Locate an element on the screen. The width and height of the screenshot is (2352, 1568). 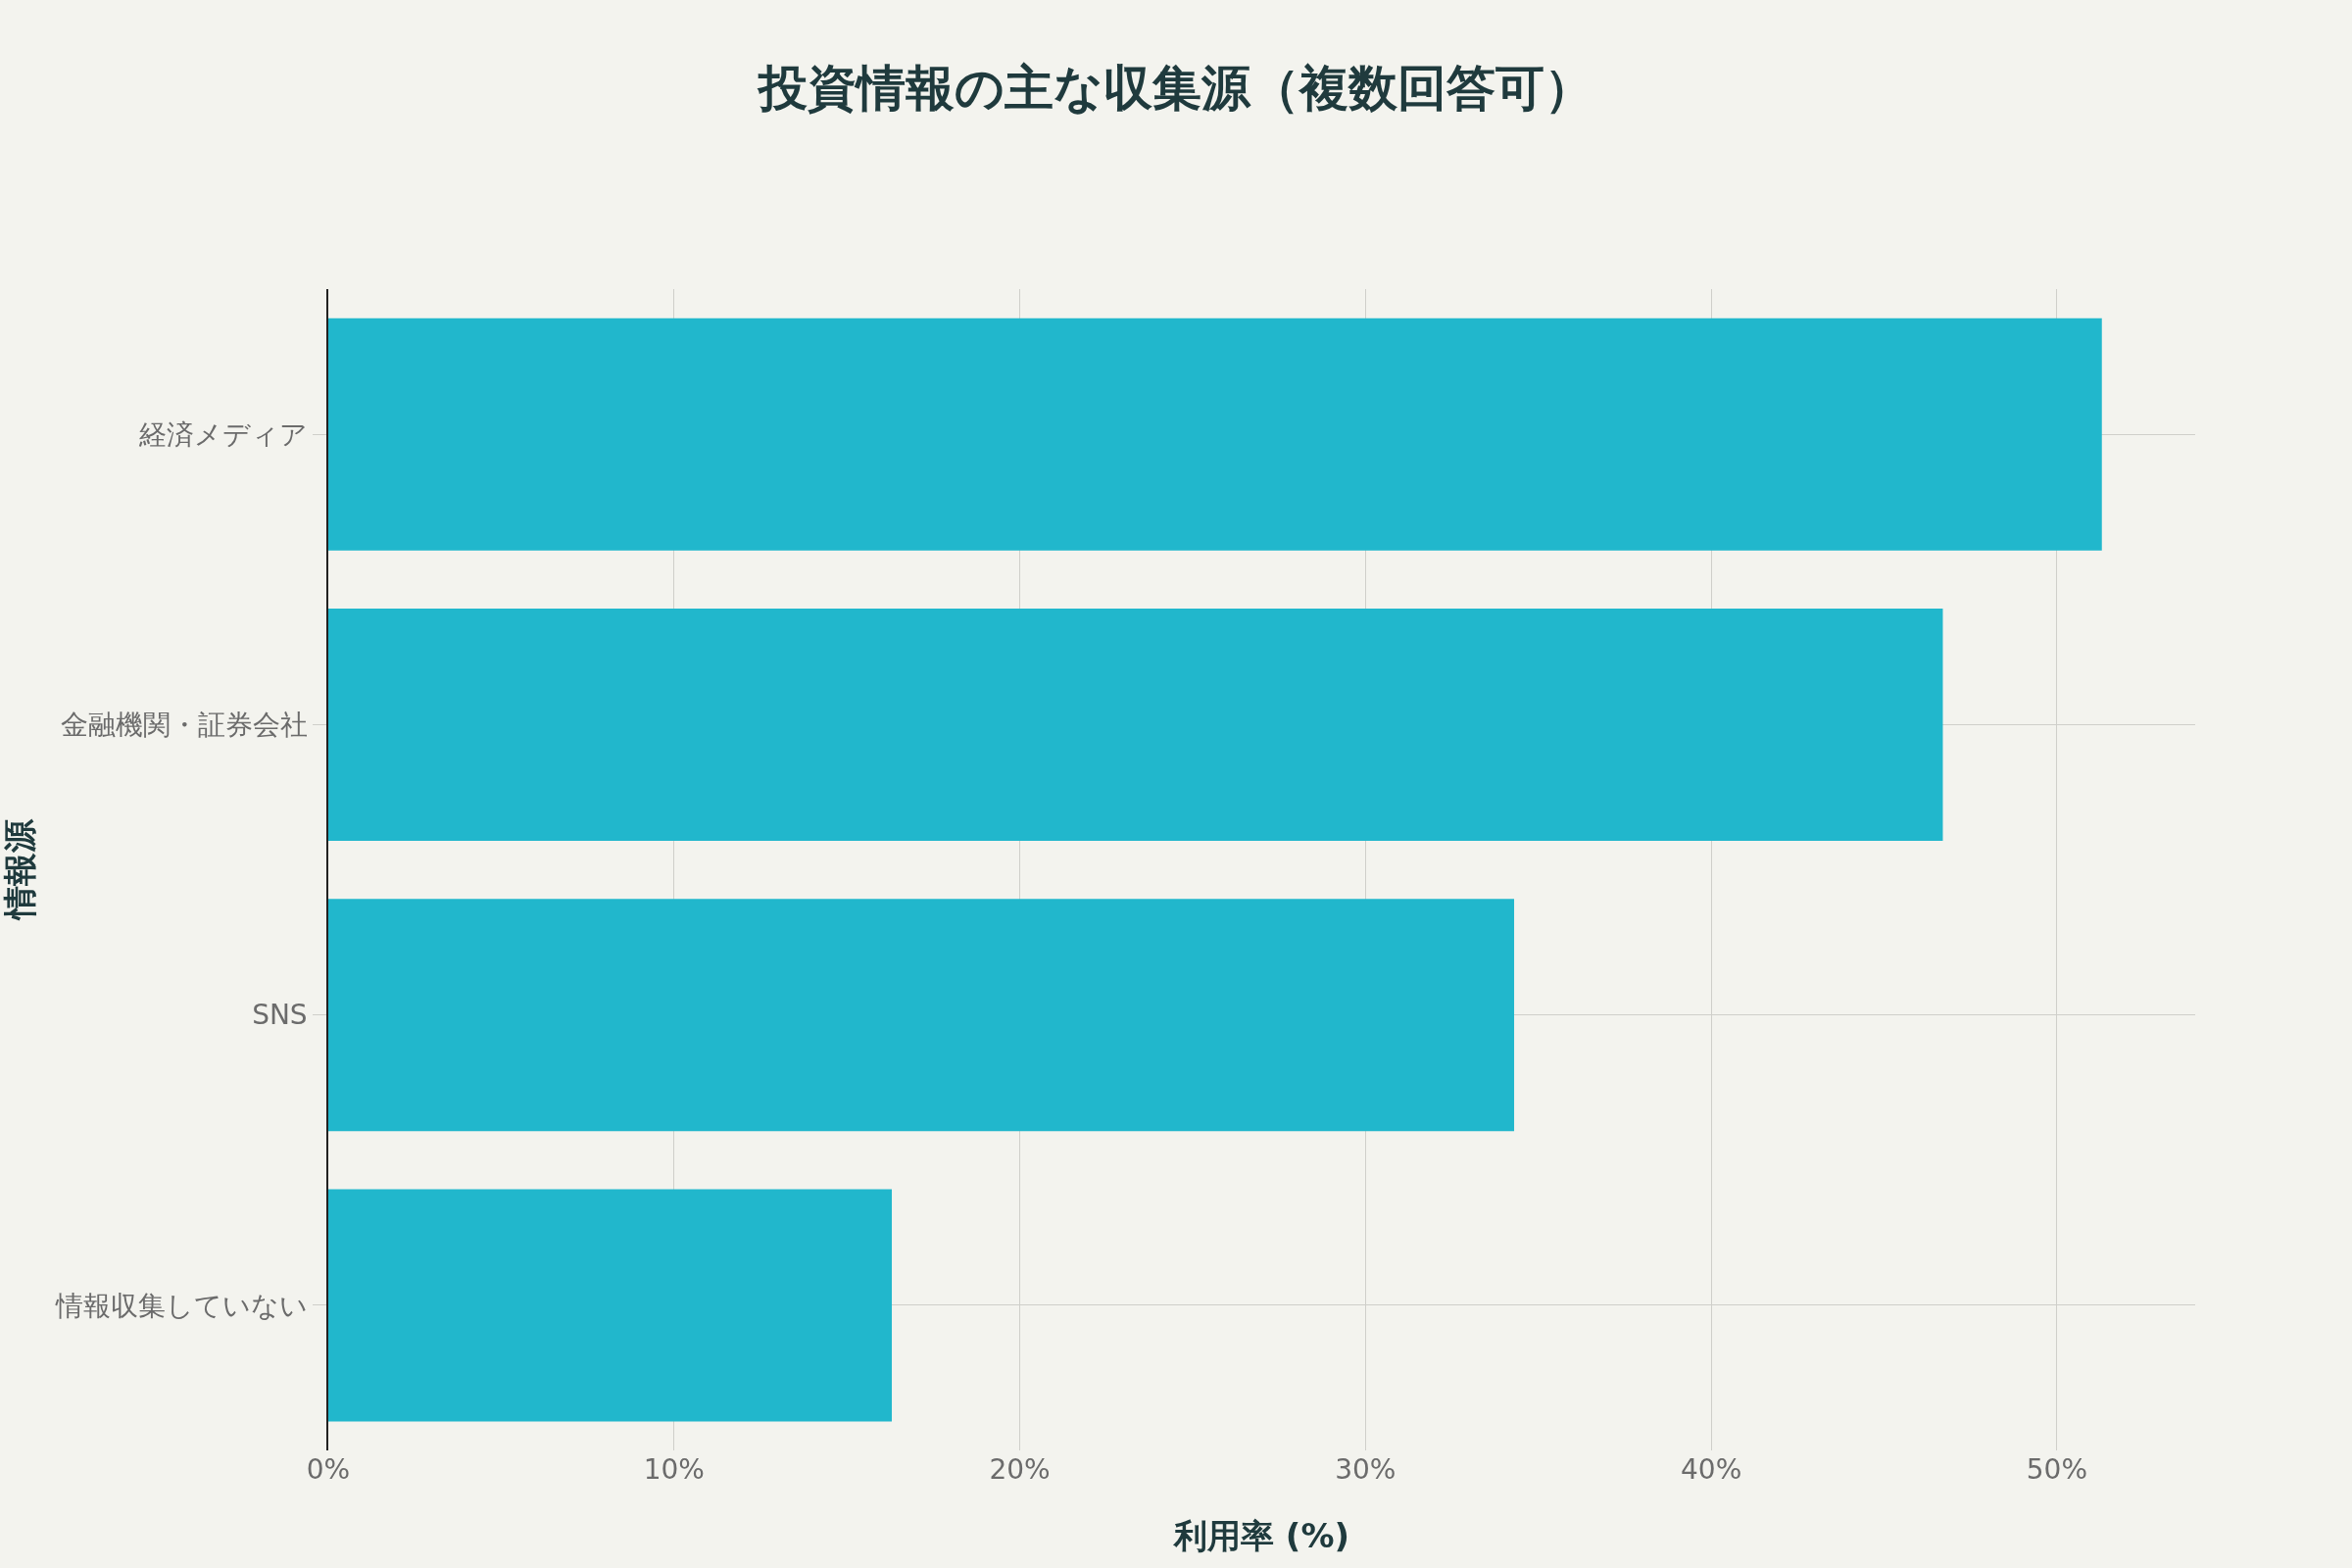
y-tick-label: 金融機関・証券会社 is located at coordinates (184, 725).